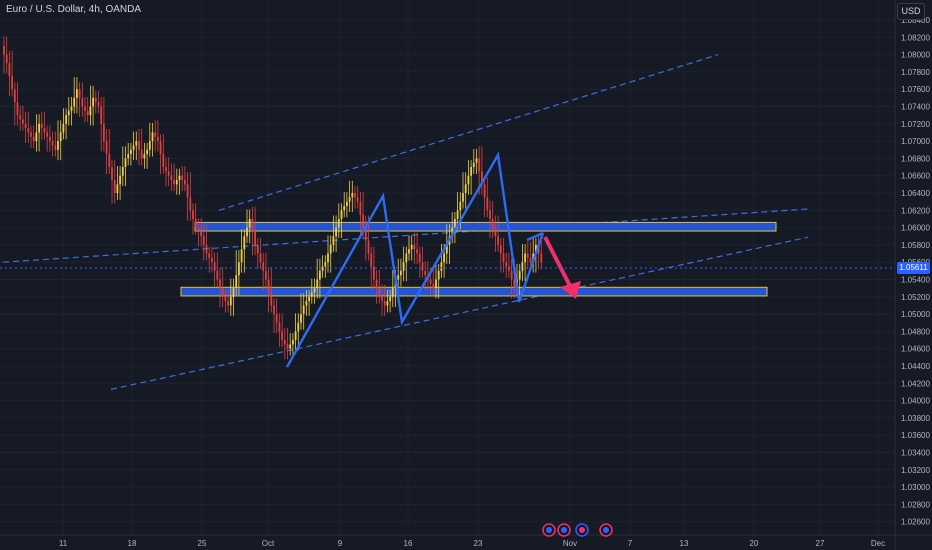  What do you see at coordinates (915, 470) in the screenshot?
I see `price-tick-label: 1.03200` at bounding box center [915, 470].